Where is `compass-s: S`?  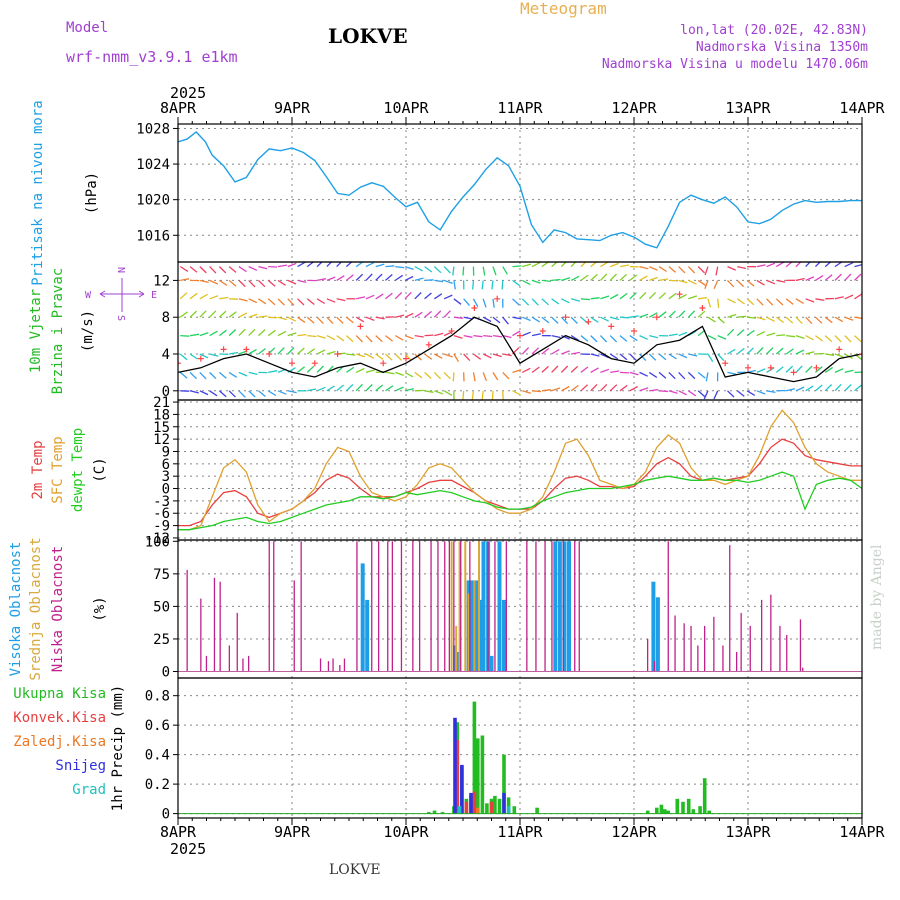
compass-s: S is located at coordinates (120, 318).